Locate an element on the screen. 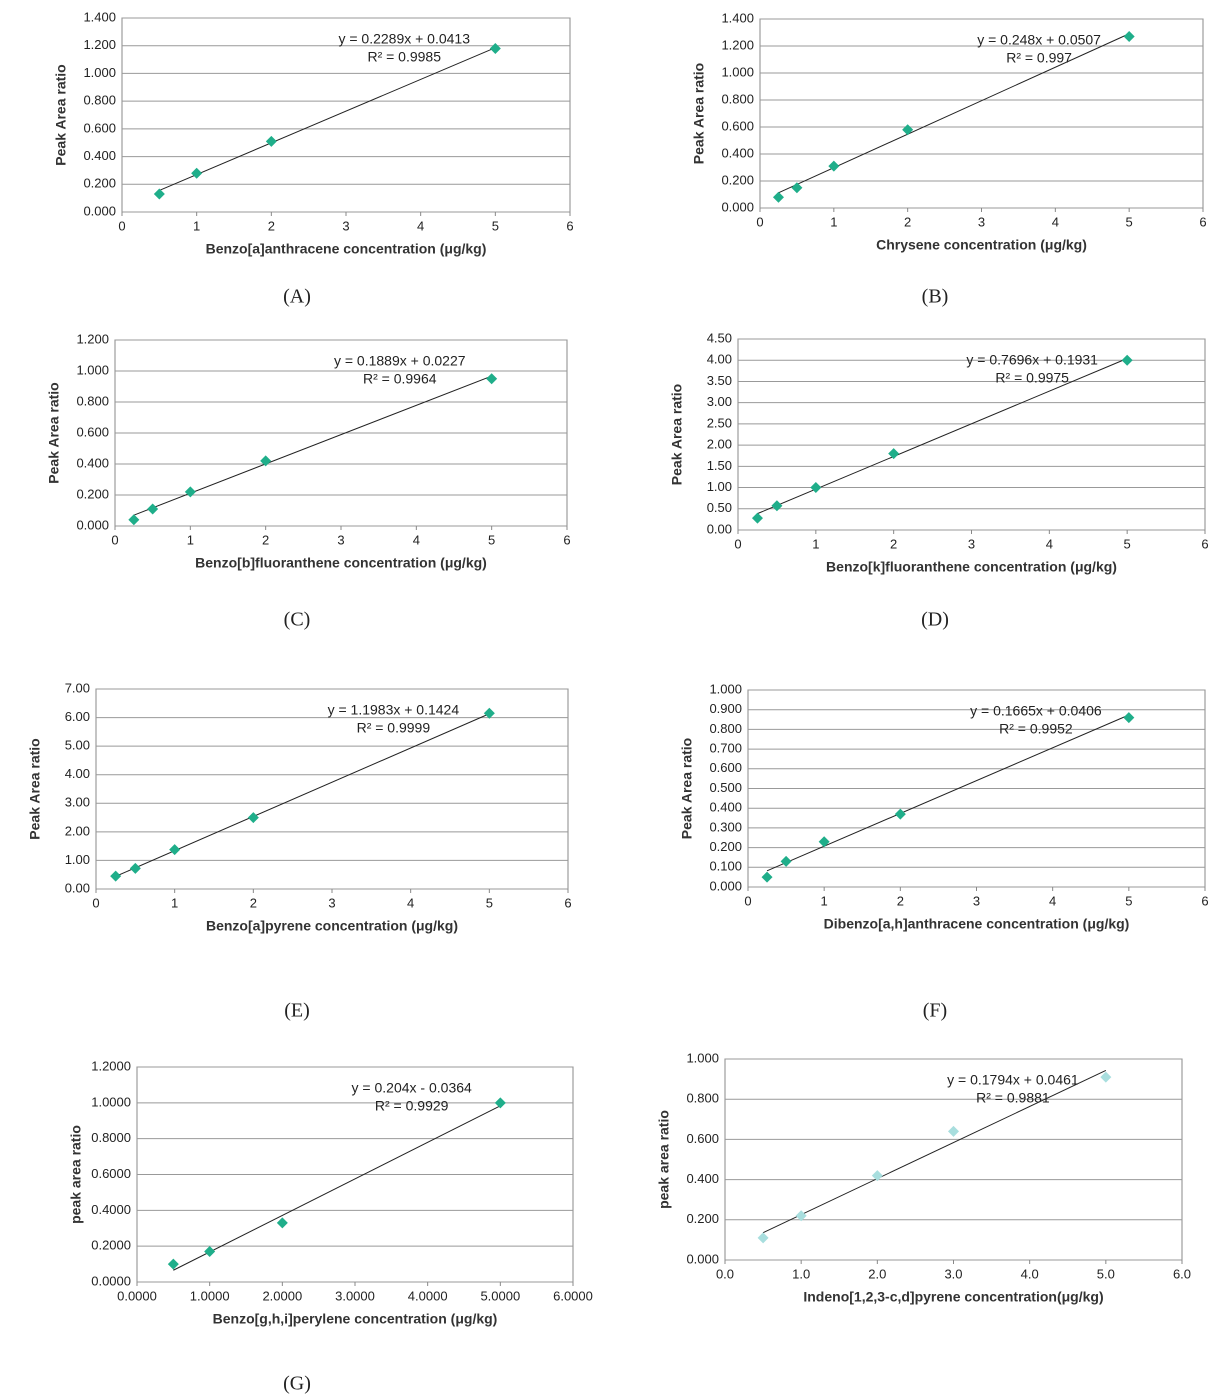 The image size is (1231, 1397). y-tick-label: 0.900 is located at coordinates (725, 708).